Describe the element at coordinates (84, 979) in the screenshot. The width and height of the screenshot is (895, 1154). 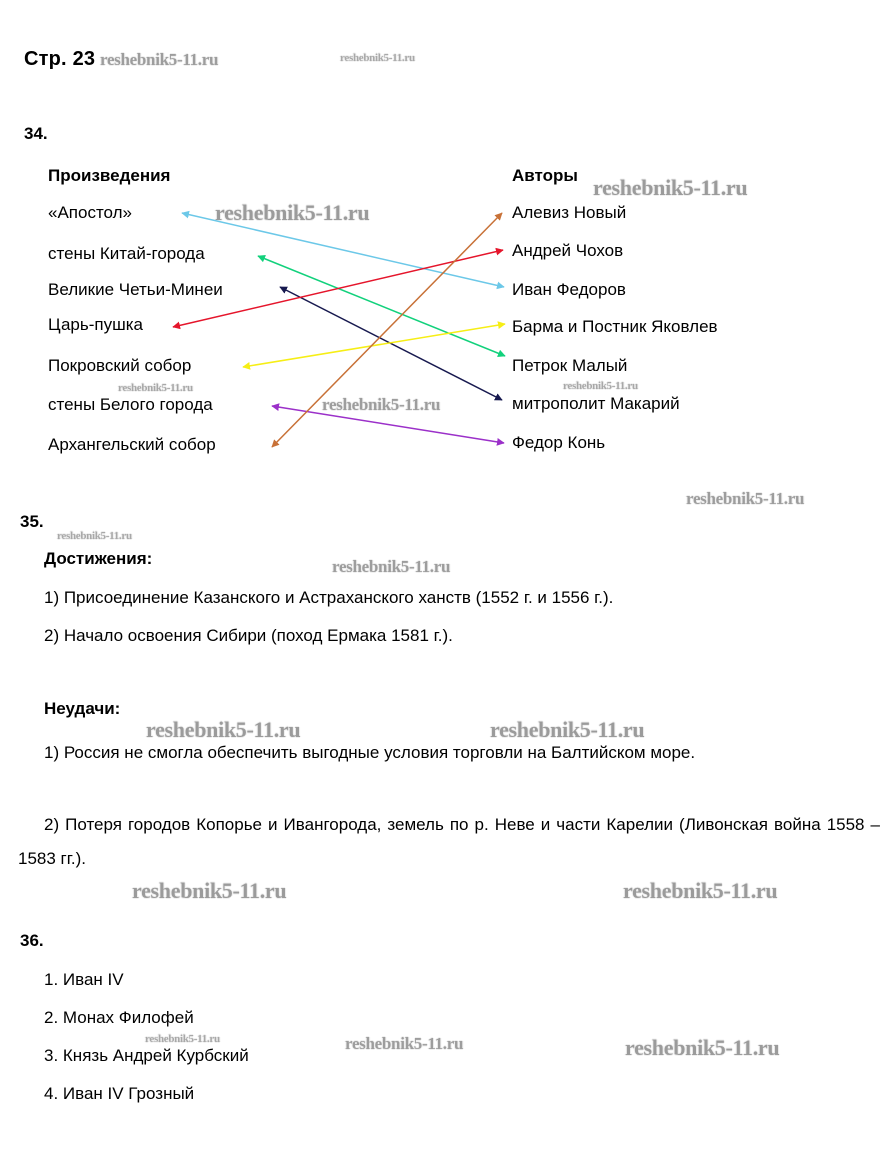
I see `ex36-list-item-1: 1. Иван IV` at that location.